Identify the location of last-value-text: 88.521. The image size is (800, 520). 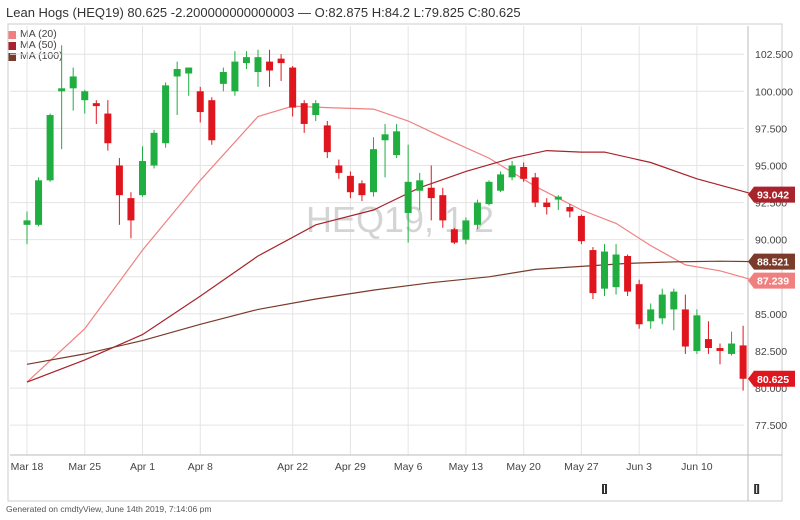
(773, 263).